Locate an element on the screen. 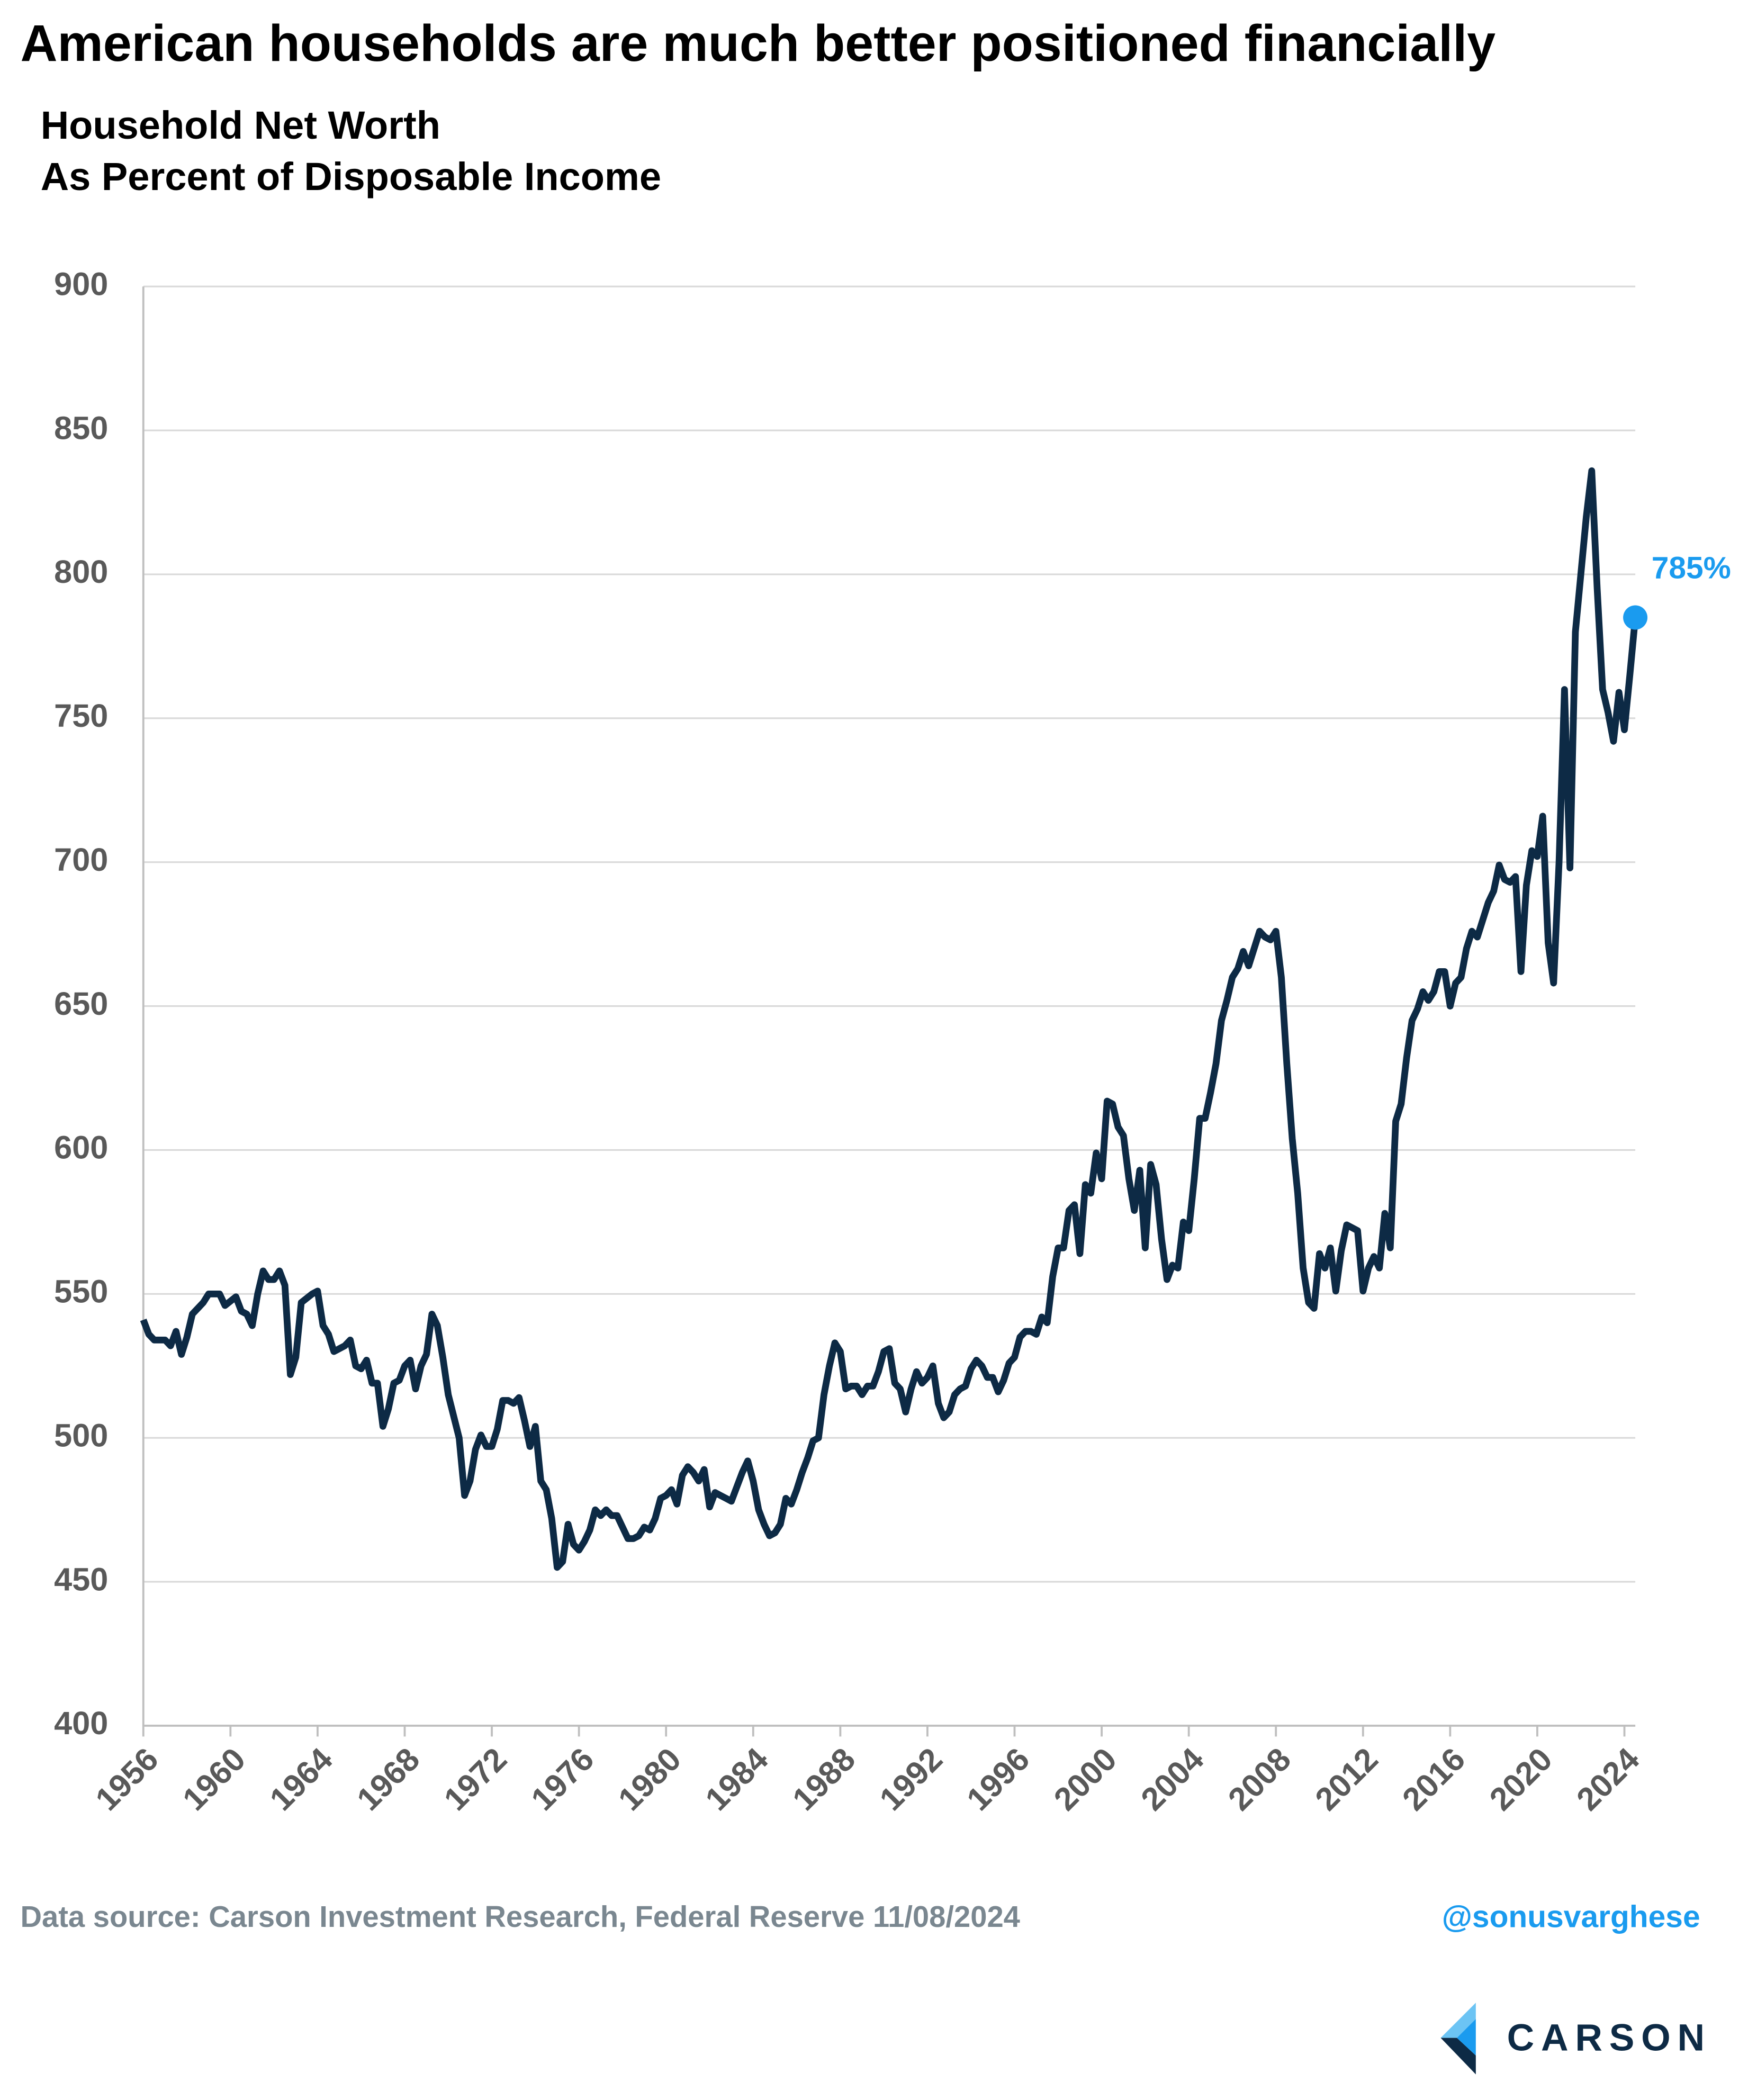 The height and width of the screenshot is (2100, 1757). x-tick-label: 2024 is located at coordinates (1608, 1779).